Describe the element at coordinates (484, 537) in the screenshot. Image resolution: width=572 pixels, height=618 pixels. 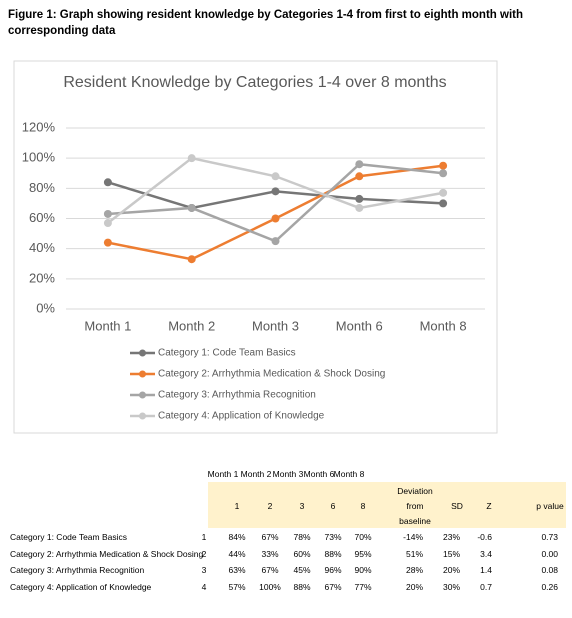
I see `table-cell: -0.6` at that location.